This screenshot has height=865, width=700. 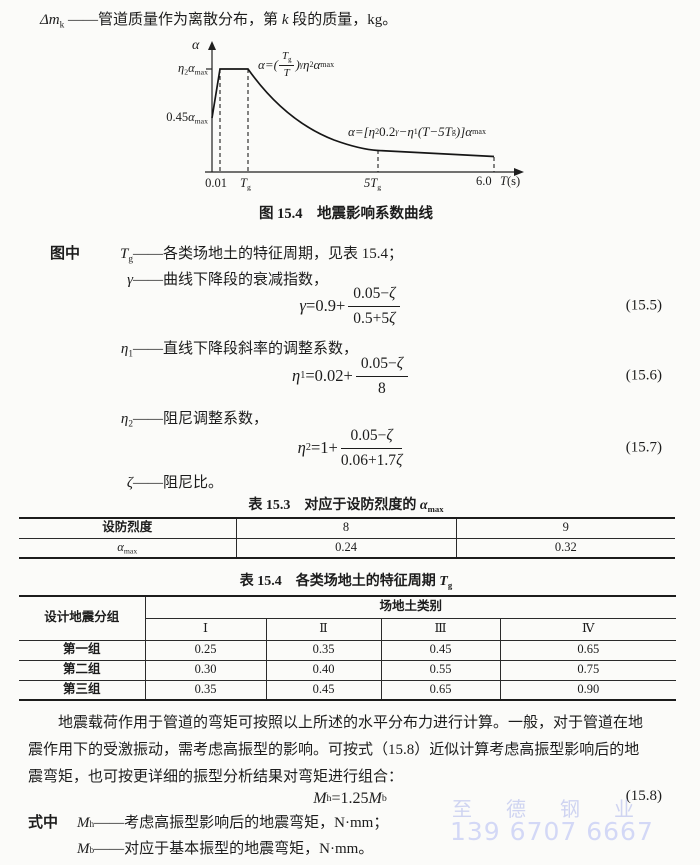 I want to click on alpha-response-curve, so click(x=353, y=113).